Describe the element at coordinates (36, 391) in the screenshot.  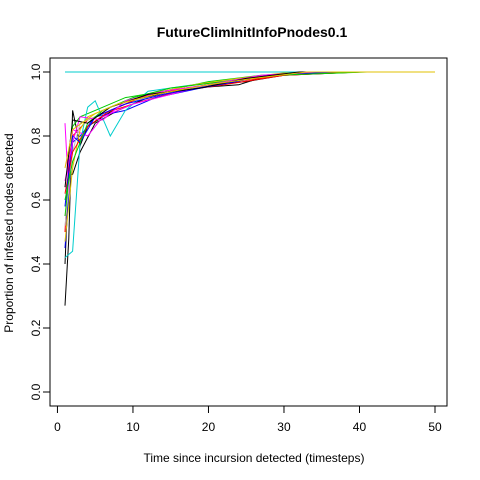
I see `y-tick-label: 0.0` at that location.